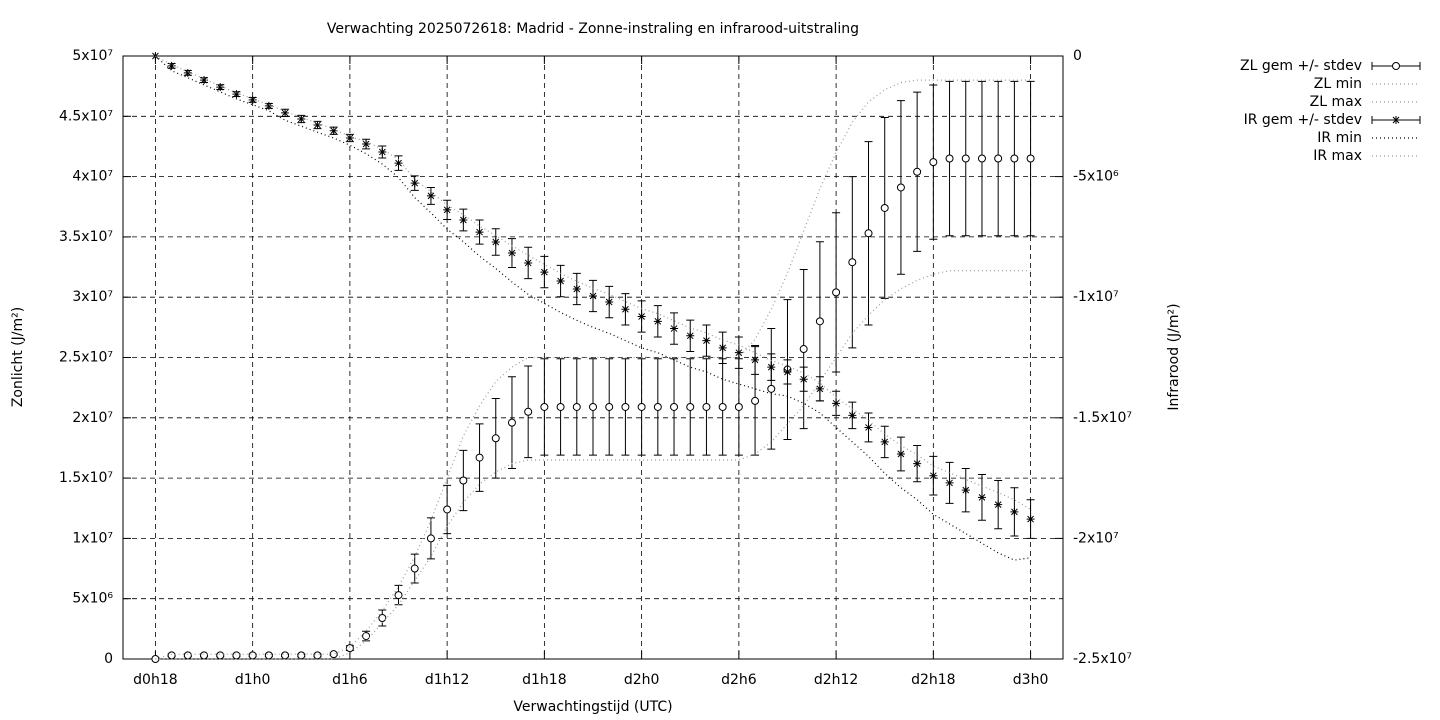  Describe the element at coordinates (86, 116) in the screenshot. I see `y-tick-label: 4.5x10⁷` at that location.